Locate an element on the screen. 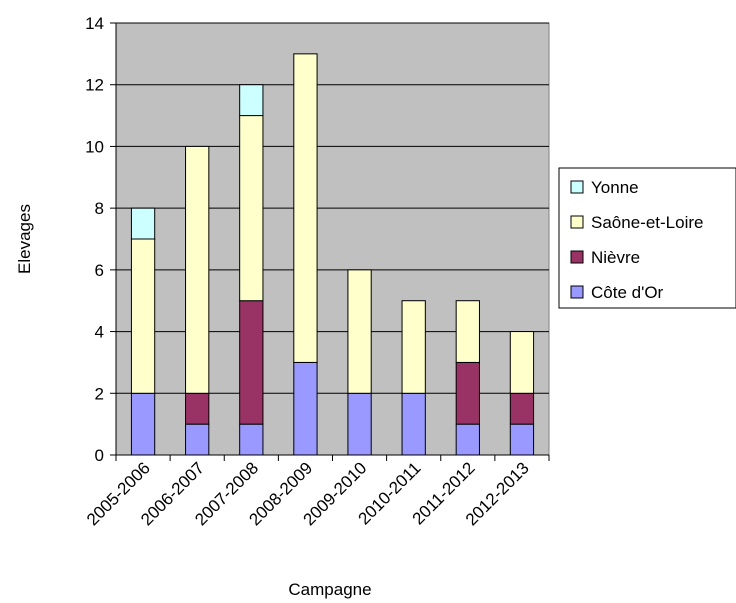 The height and width of the screenshot is (603, 736). y-tick-label: 8 is located at coordinates (99, 208).